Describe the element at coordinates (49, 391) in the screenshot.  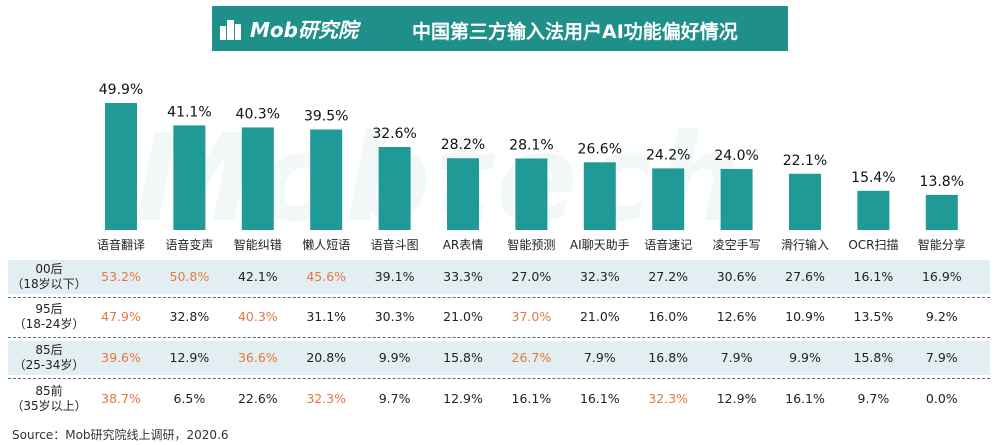
I see `row-header-label: 85前` at that location.